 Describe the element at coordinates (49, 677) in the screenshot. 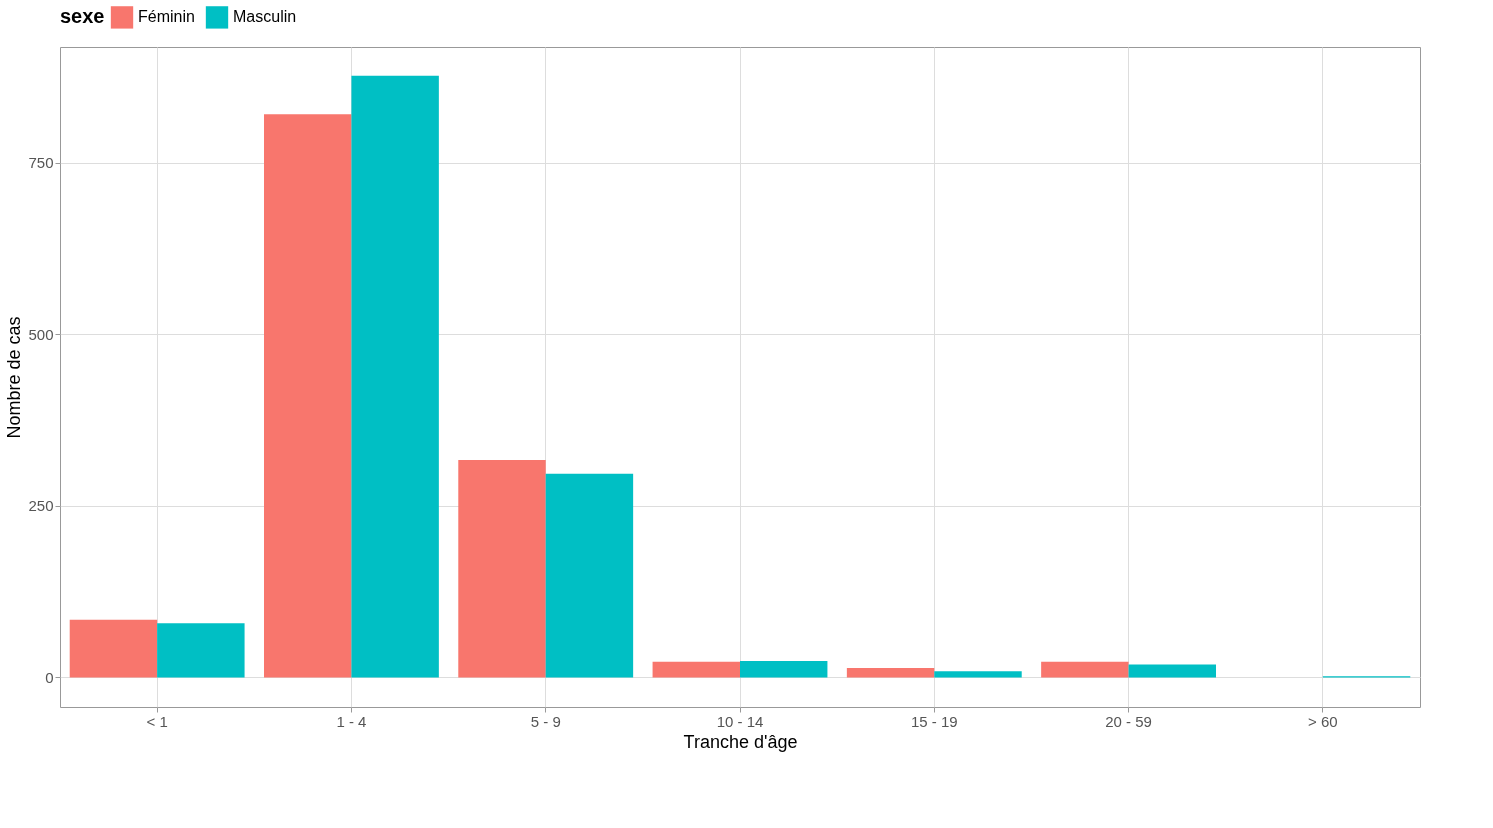

I see `y-tick-label: 0` at that location.